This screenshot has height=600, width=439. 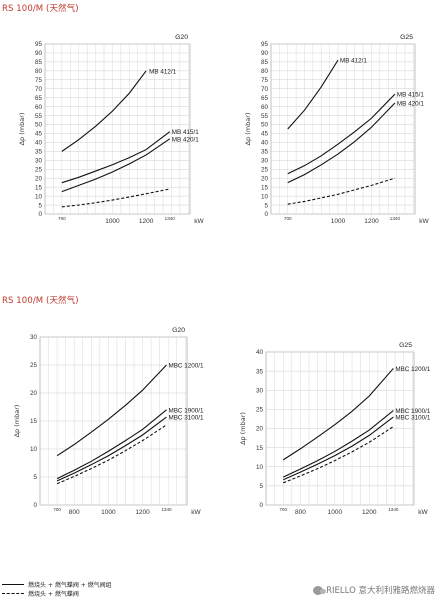 What do you see at coordinates (320, 590) in the screenshot?
I see `wechat-icon` at bounding box center [320, 590].